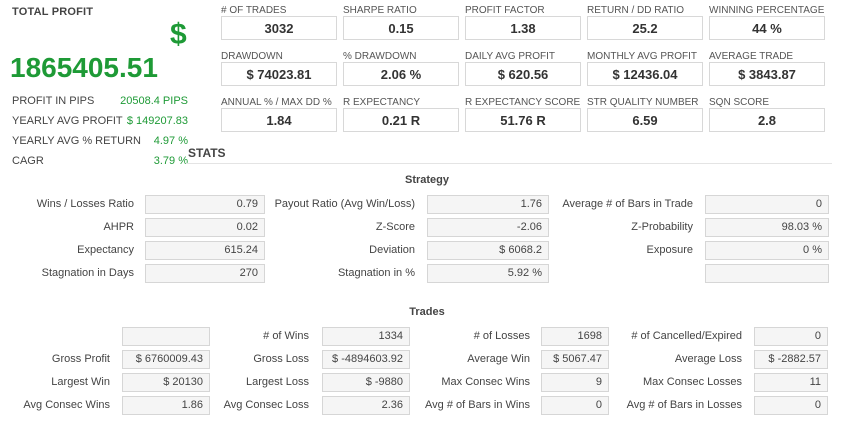 The width and height of the screenshot is (854, 427). What do you see at coordinates (427, 180) in the screenshot?
I see `strategy-title: Strategy` at bounding box center [427, 180].